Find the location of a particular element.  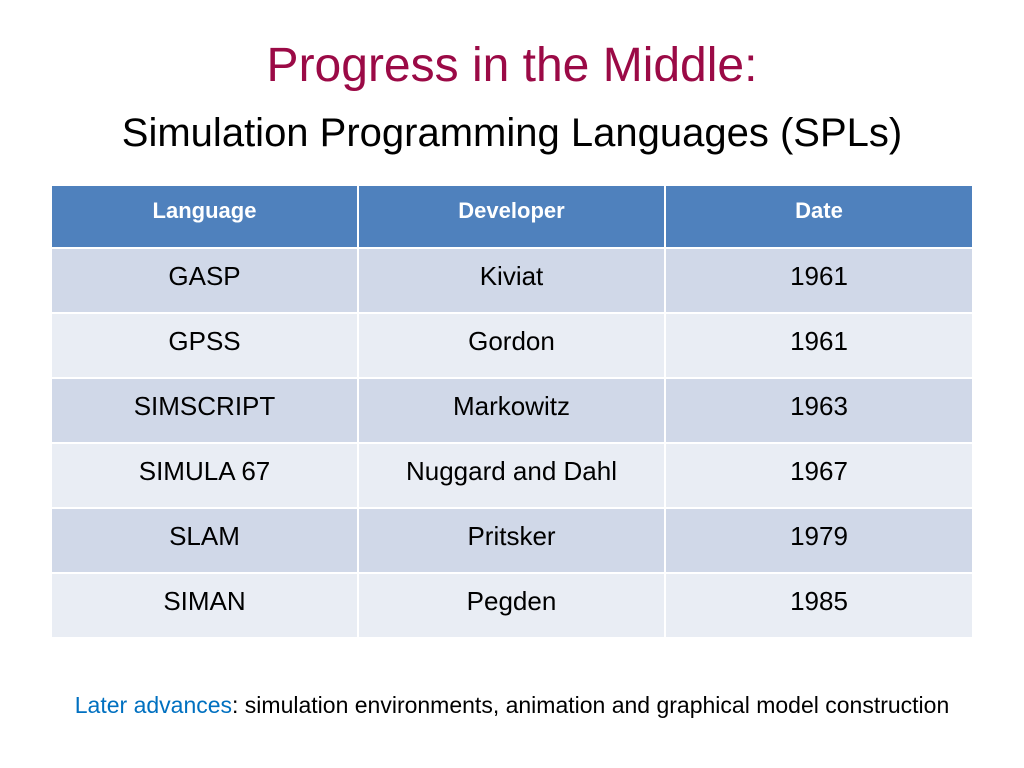

cell-developer: Gordon is located at coordinates (511, 345).